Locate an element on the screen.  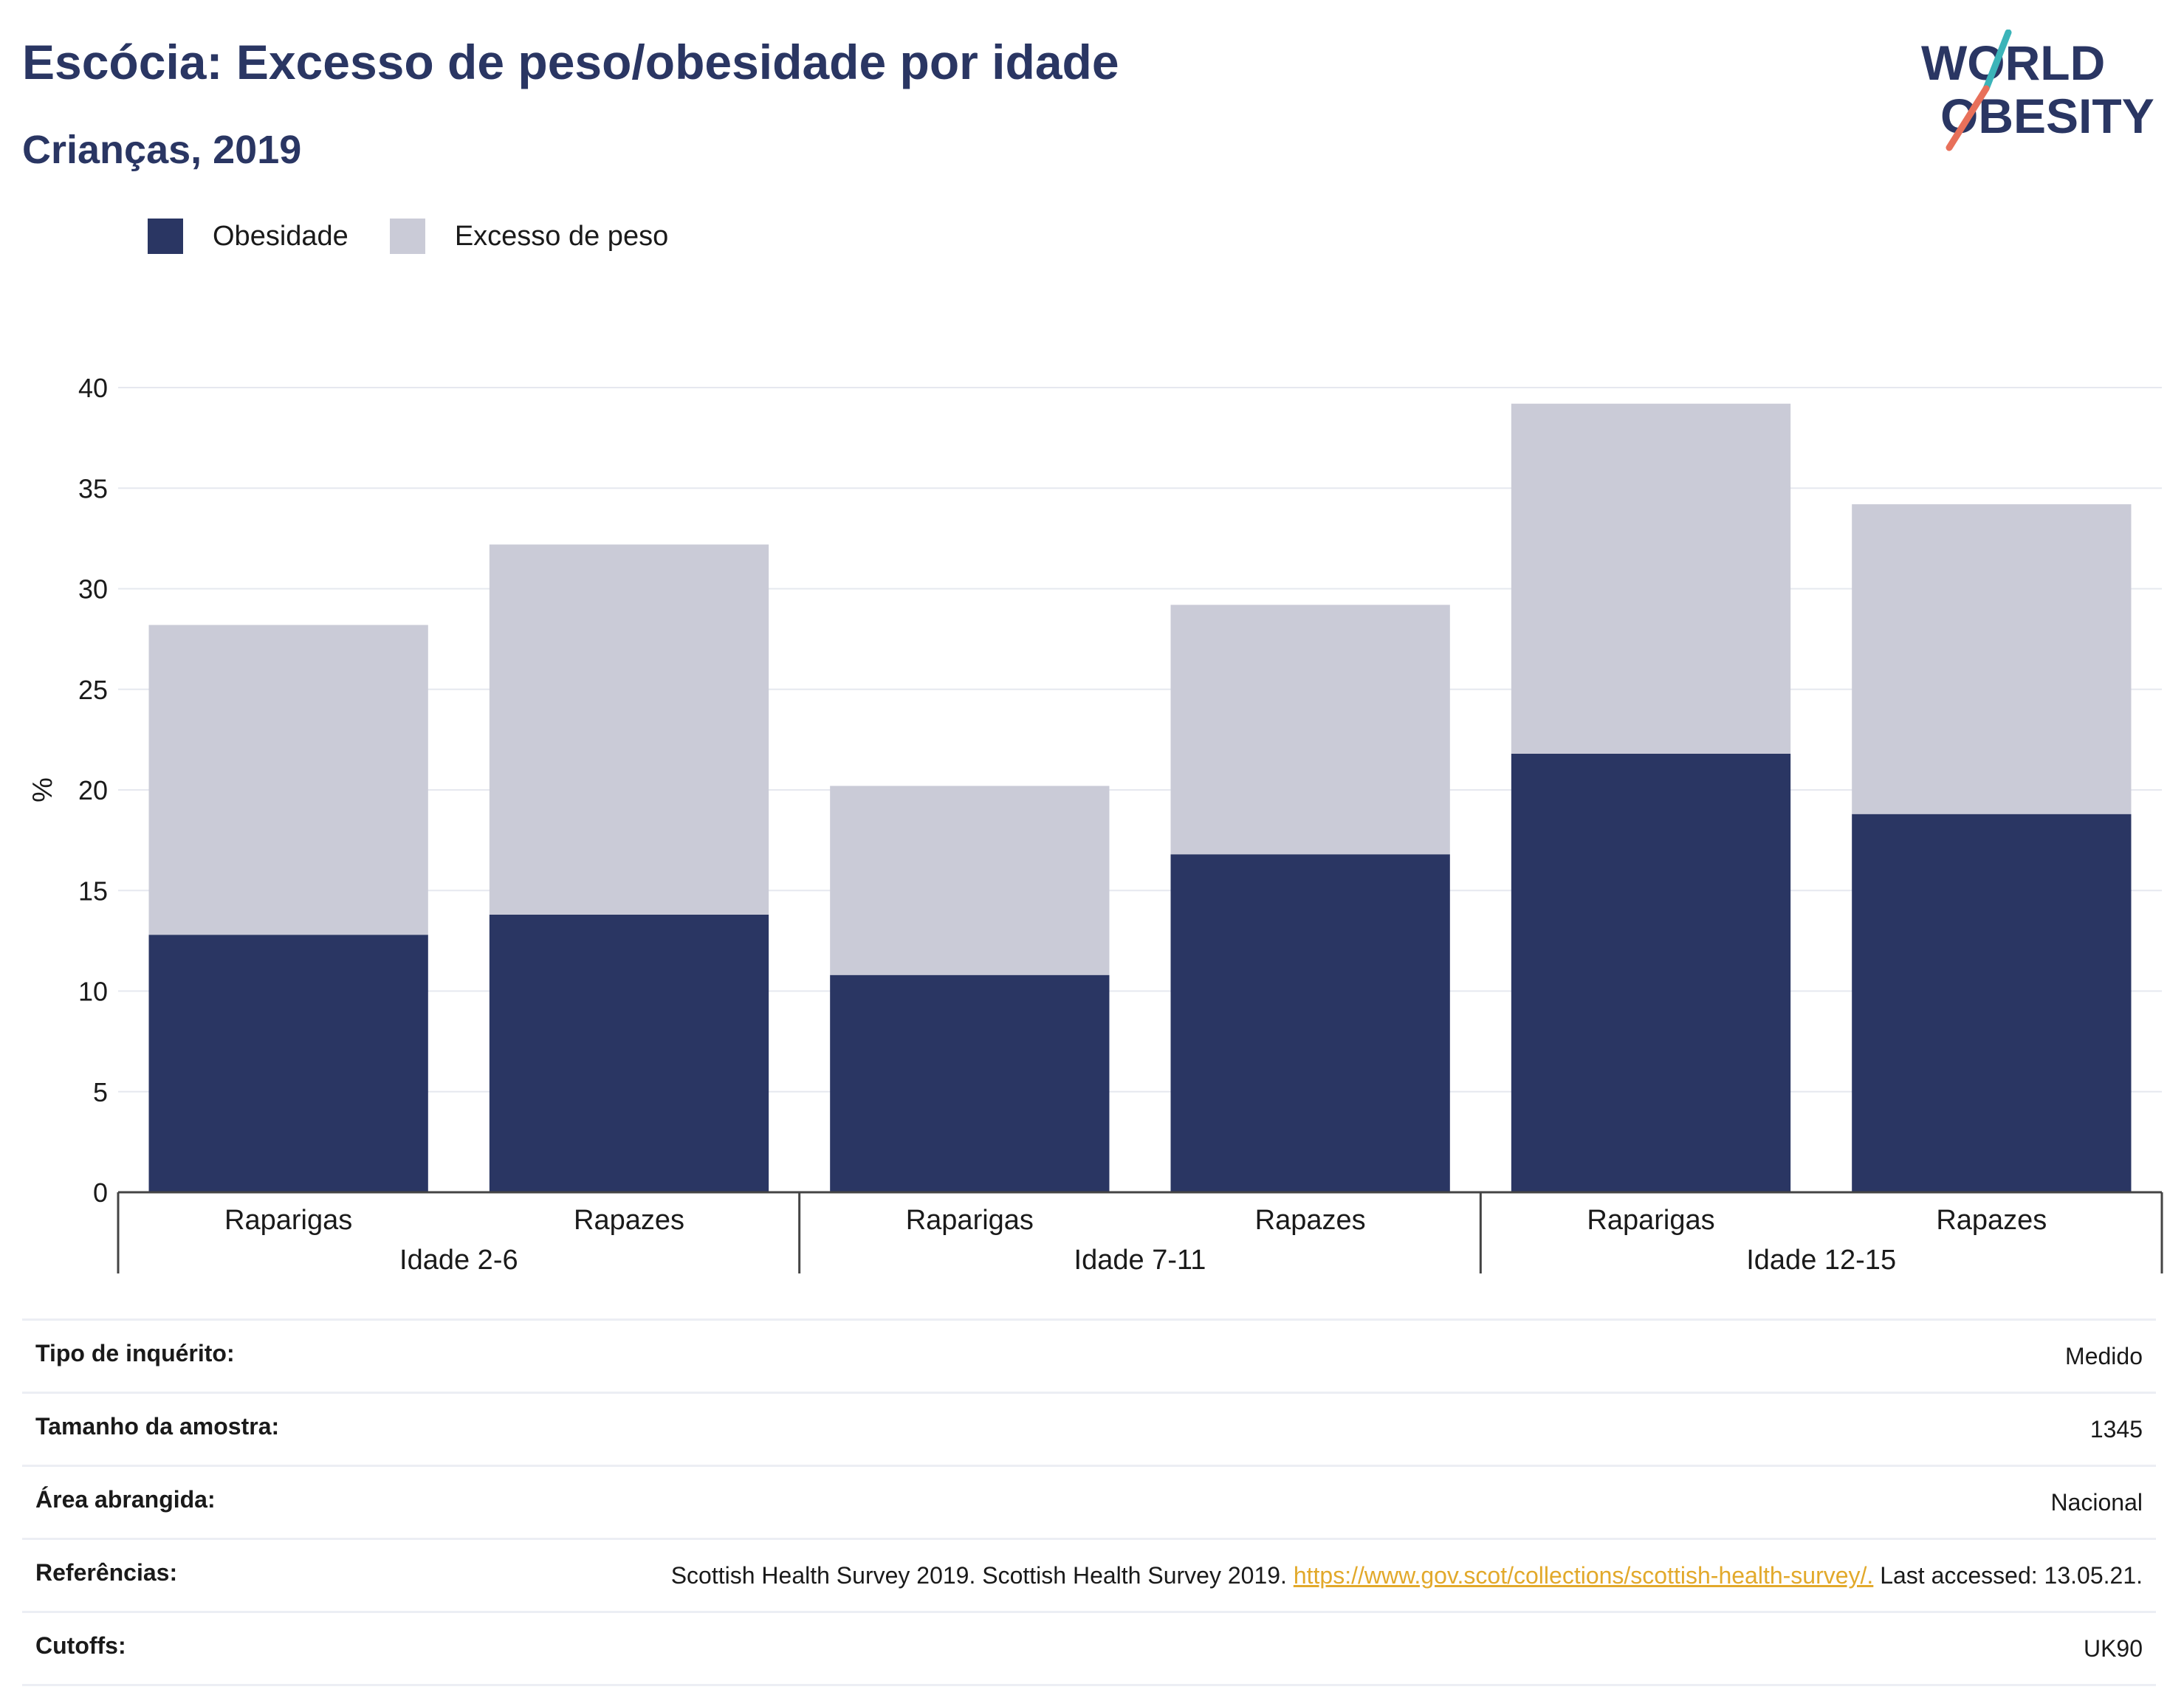
meta-row-area: Área abrangida: Nacional is located at coordinates (1089, 1501).